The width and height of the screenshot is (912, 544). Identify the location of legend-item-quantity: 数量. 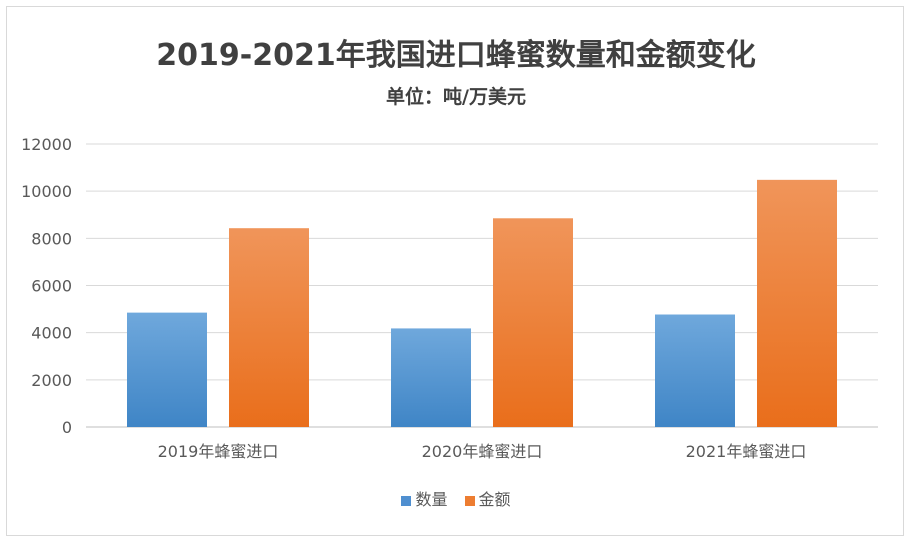
(424, 498).